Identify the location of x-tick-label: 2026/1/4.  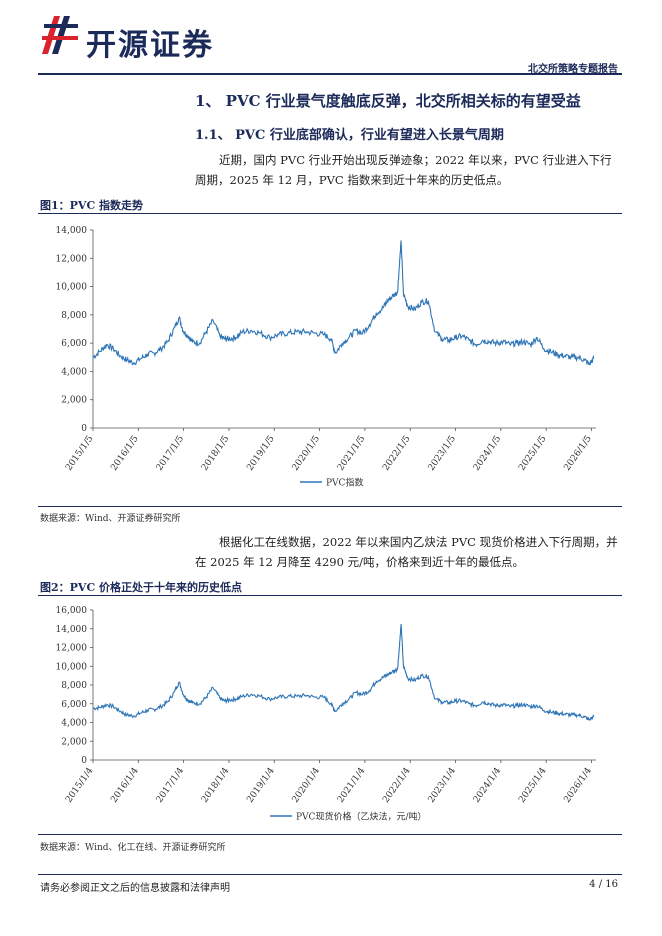
(579, 785).